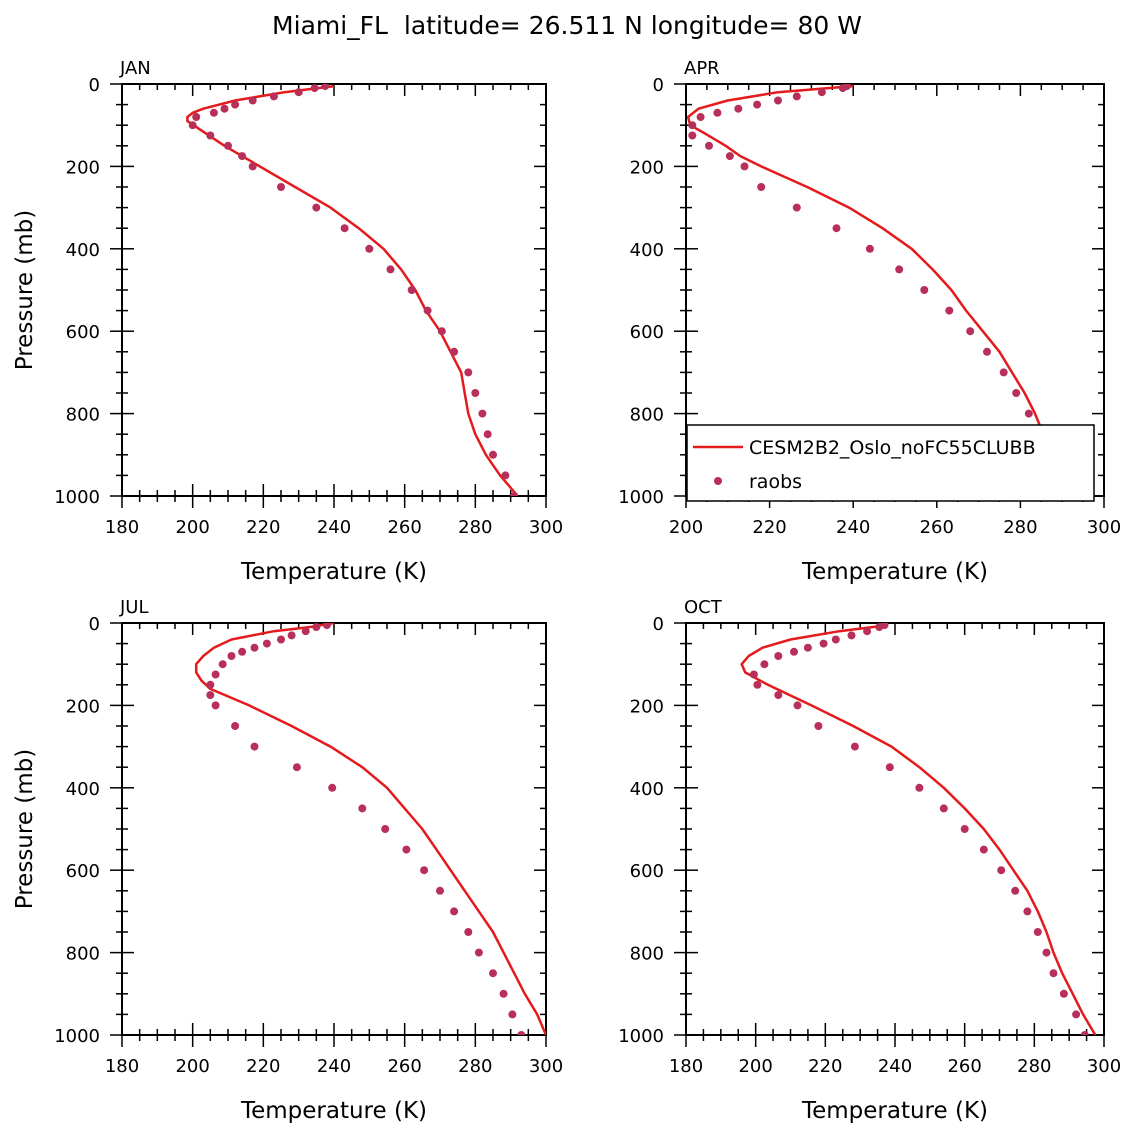 Image resolution: width=1135 pixels, height=1135 pixels. What do you see at coordinates (77, 497) in the screenshot?
I see `panel-jan-ytick-label: 1000` at bounding box center [77, 497].